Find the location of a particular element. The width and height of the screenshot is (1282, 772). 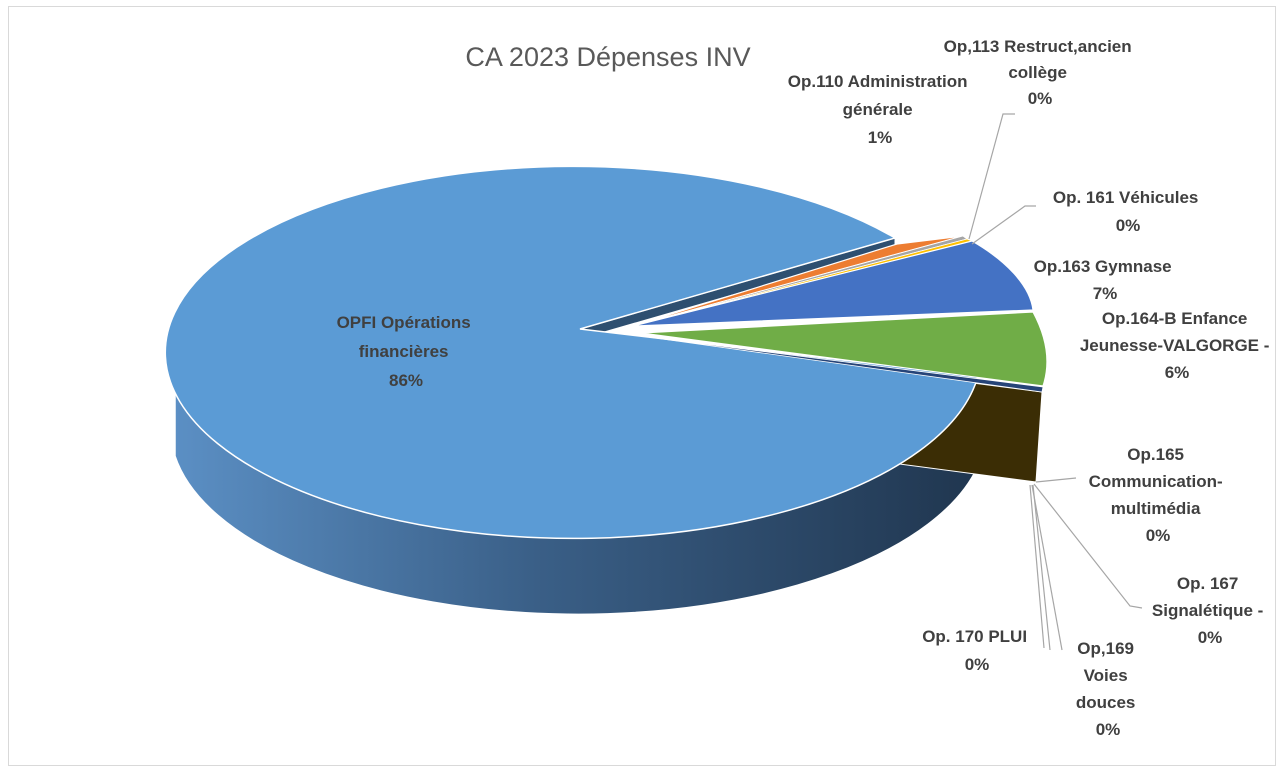

leader-op169 is located at coordinates (1047, 567).